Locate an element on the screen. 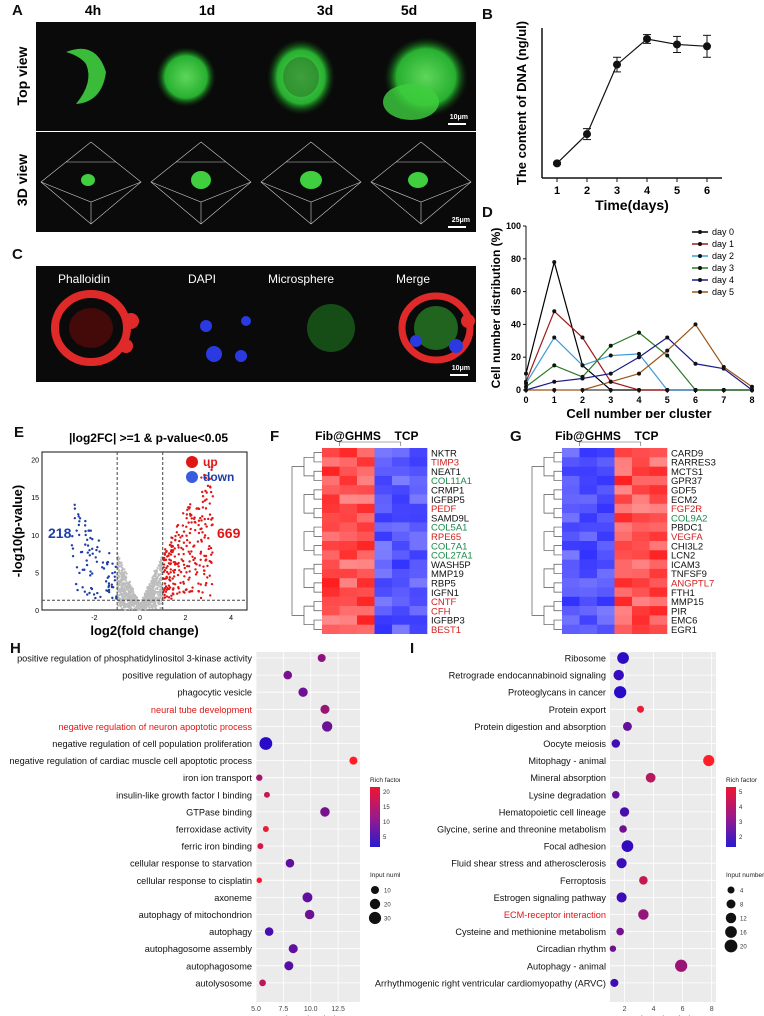 Image resolution: width=764 pixels, height=1016 pixels. term-label: axoneme is located at coordinates (233, 898).